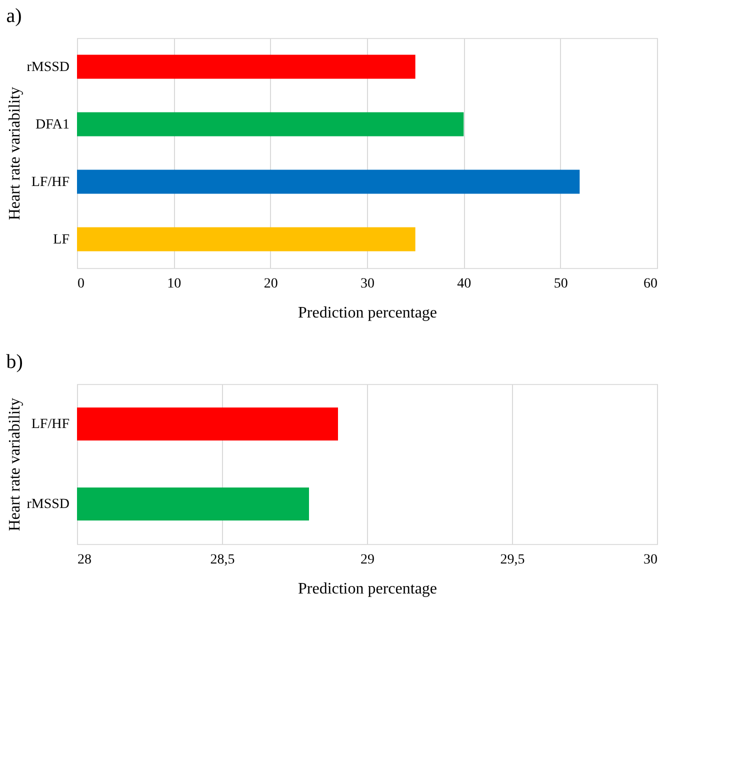 The image size is (748, 759). I want to click on chart-title: a), so click(14, 16).